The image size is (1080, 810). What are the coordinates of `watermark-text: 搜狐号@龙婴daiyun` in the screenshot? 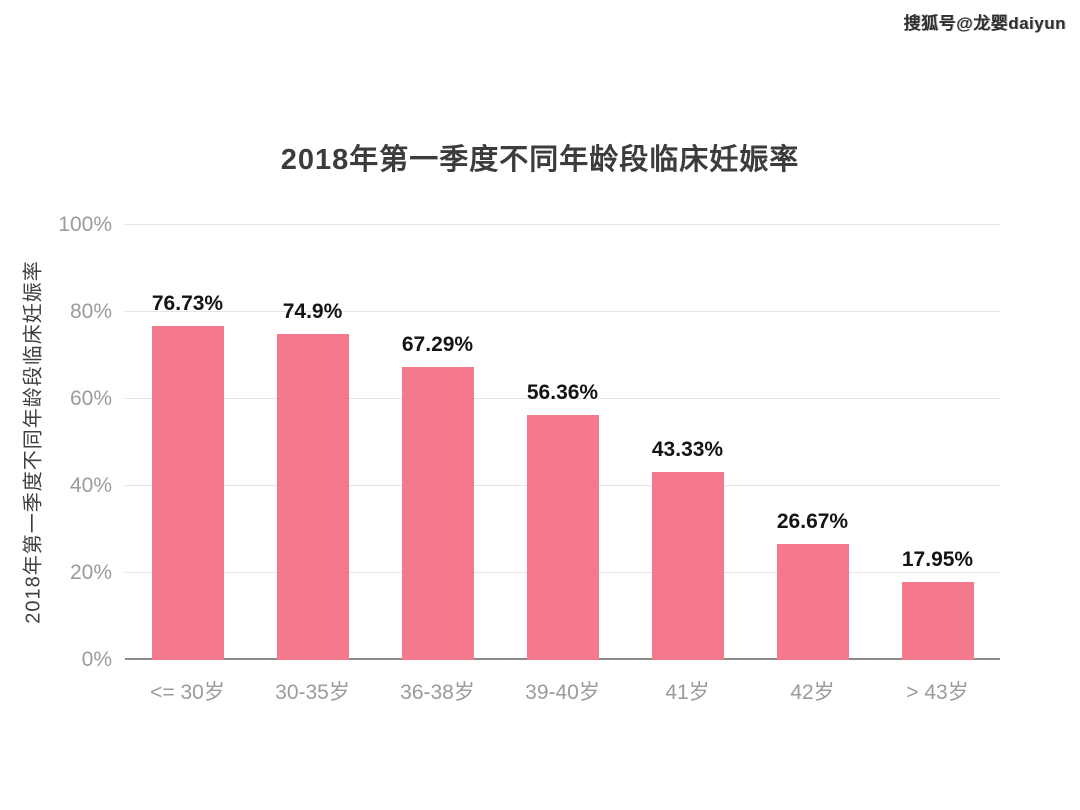 It's located at (984, 23).